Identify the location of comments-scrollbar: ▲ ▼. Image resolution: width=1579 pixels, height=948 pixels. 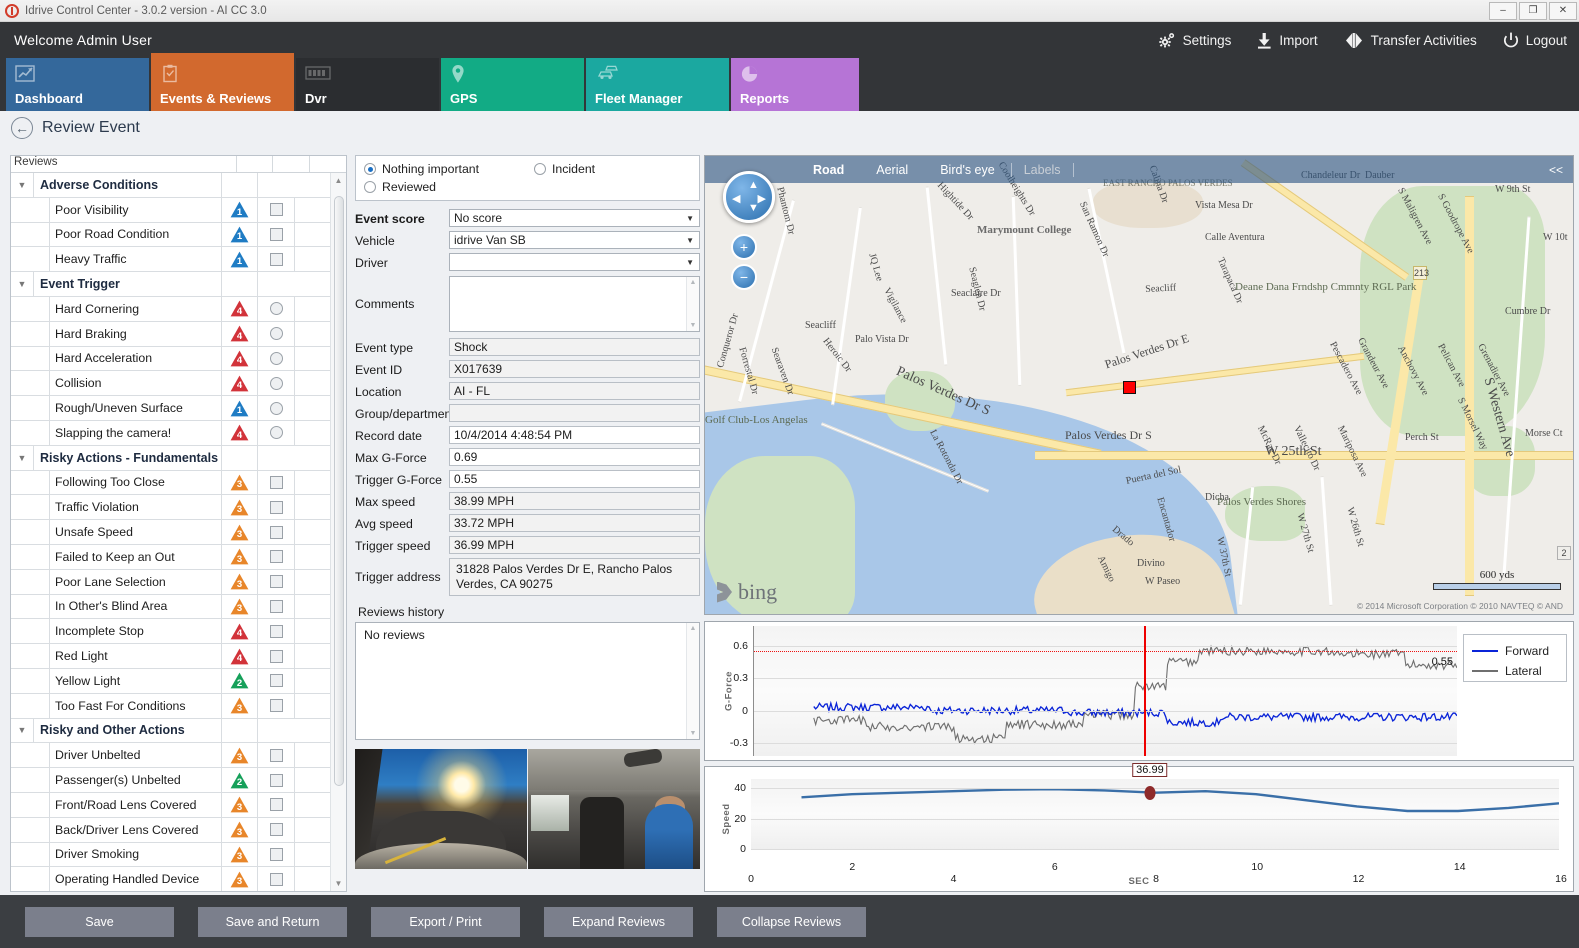
(692, 304).